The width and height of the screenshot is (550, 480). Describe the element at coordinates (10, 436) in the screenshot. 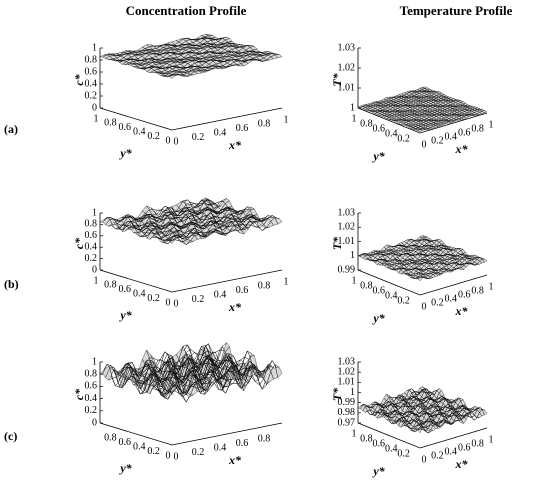

I see `row-label: (c)` at that location.